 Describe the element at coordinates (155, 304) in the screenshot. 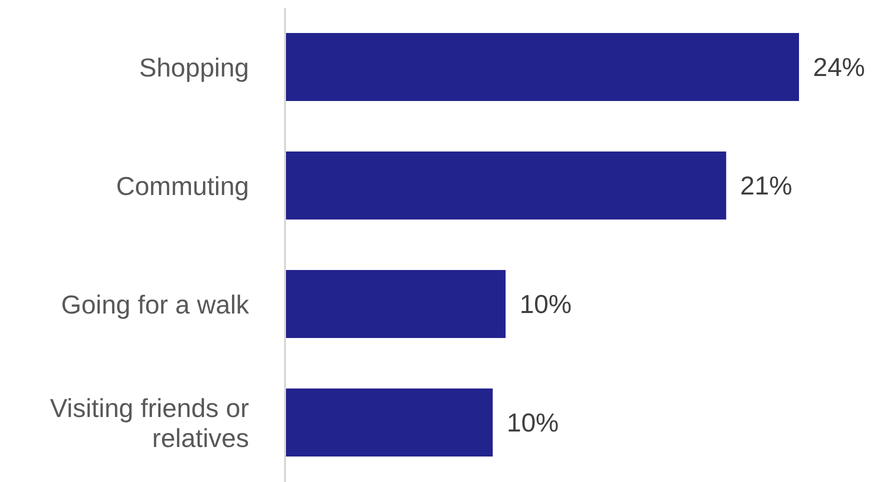

I see `y-tick-label: Going for a walk` at that location.